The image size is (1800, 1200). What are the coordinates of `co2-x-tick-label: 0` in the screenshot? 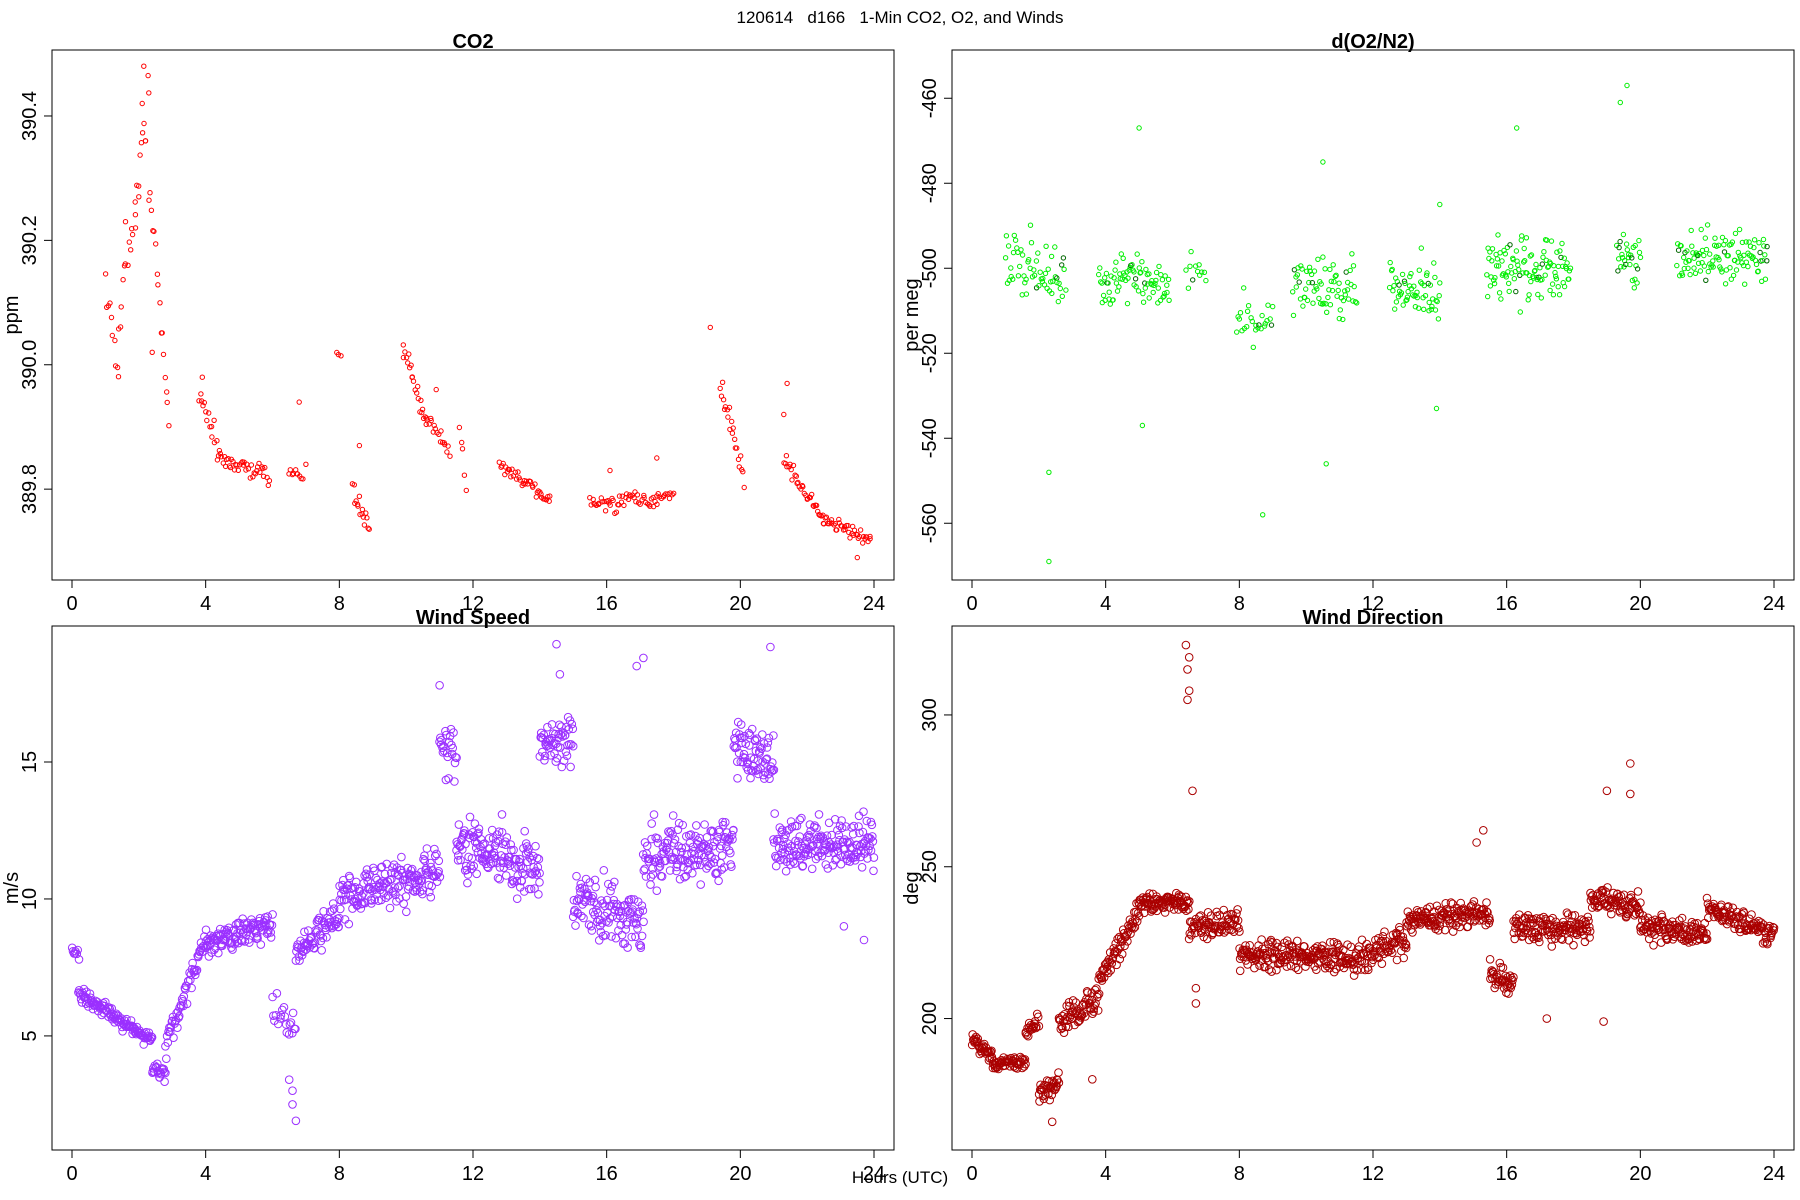 It's located at (71, 604).